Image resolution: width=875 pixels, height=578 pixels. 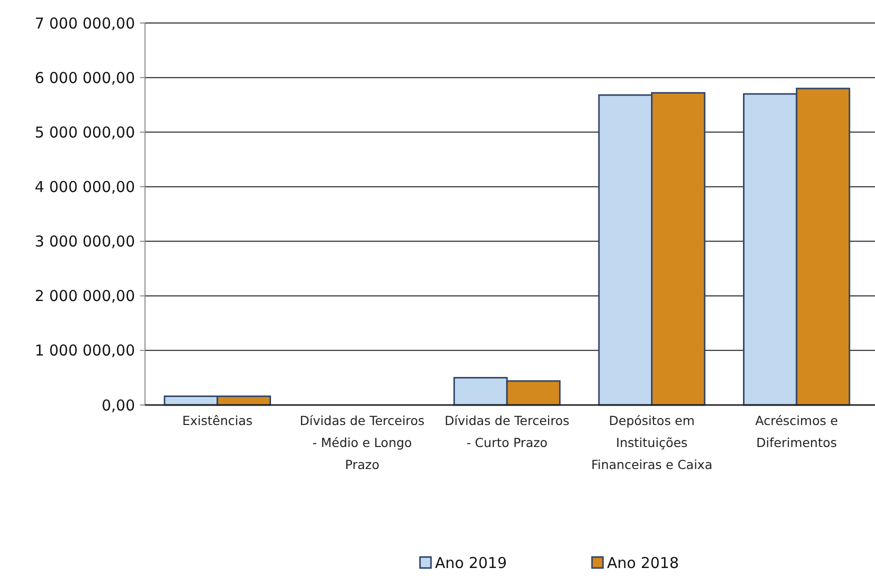 What do you see at coordinates (84, 77) in the screenshot?
I see `y-tick-label: 6 000 000,00` at bounding box center [84, 77].